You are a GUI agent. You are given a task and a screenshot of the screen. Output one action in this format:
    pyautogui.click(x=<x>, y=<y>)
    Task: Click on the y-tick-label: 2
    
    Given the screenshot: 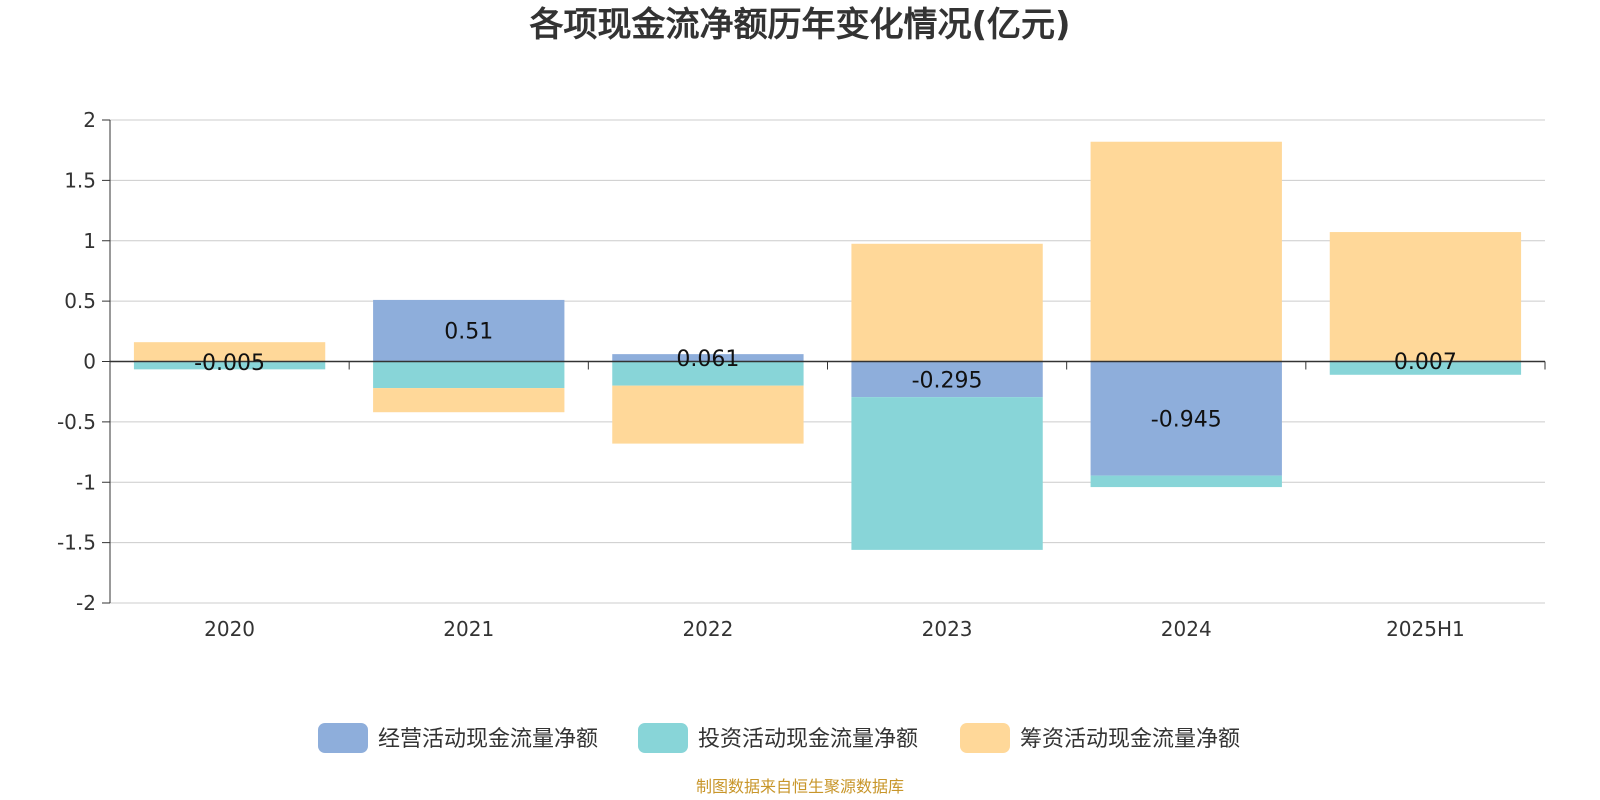 What is the action you would take?
    pyautogui.click(x=89, y=120)
    